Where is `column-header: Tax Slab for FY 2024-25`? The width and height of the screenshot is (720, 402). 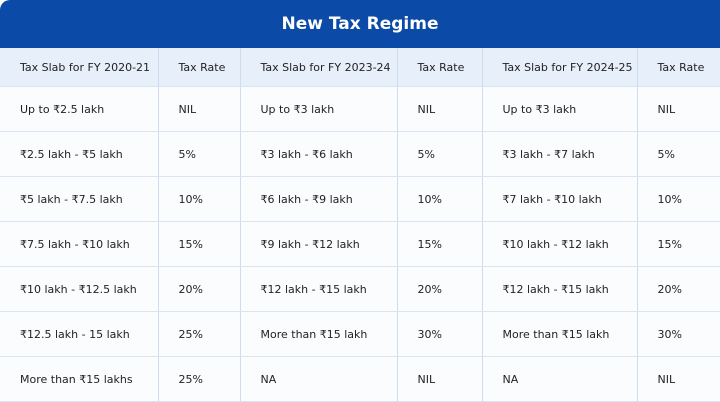
column-header: Tax Slab for FY 2024-25 is located at coordinates (560, 67).